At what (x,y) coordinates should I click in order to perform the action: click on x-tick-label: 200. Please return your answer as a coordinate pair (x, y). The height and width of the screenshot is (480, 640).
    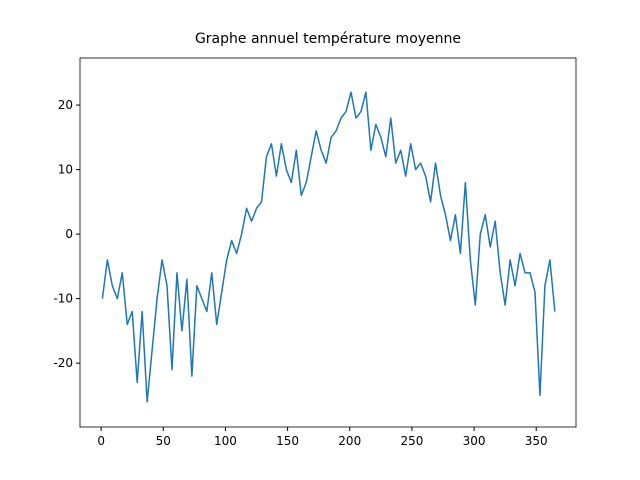
    Looking at the image, I should click on (349, 441).